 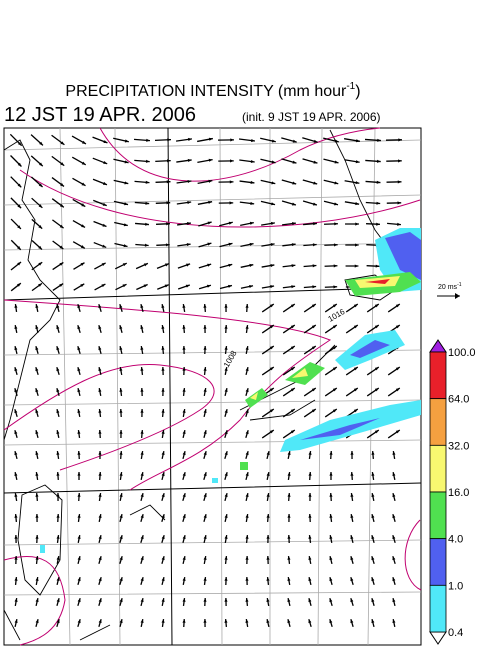 I want to click on reference-exponent: -1, so click(x=459, y=285).